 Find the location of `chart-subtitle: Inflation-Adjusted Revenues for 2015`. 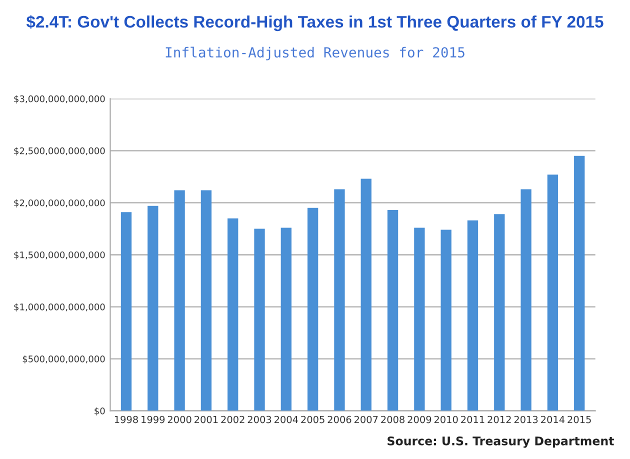

chart-subtitle: Inflation-Adjusted Revenues for 2015 is located at coordinates (315, 53).